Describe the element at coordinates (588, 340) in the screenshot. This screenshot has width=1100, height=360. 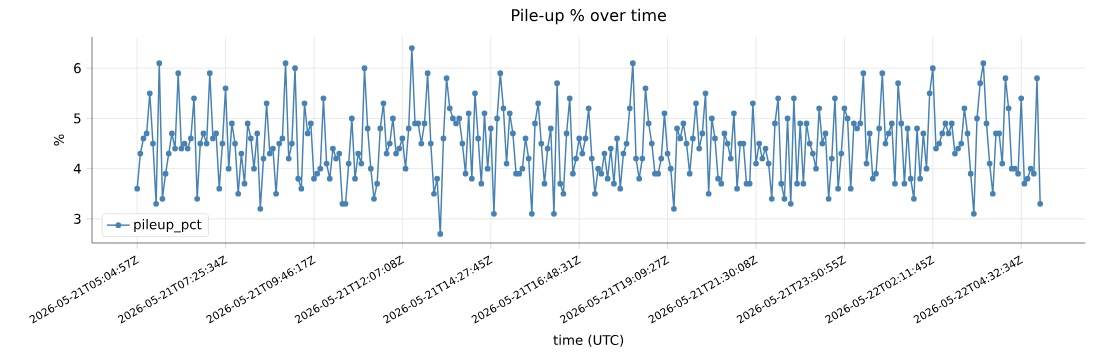
I see `x-axis-title: time (UTC)` at that location.